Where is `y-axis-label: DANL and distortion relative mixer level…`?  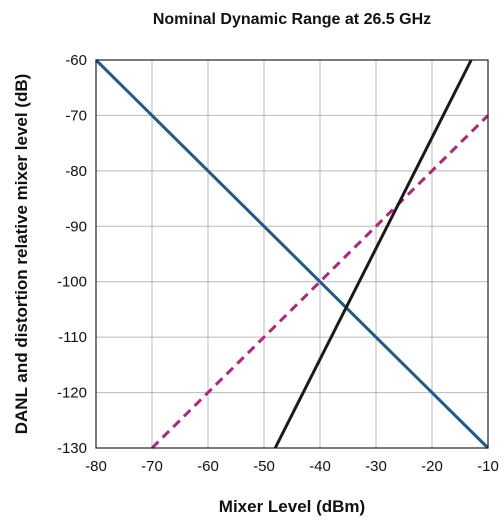 y-axis-label: DANL and distortion relative mixer level… is located at coordinates (21, 254).